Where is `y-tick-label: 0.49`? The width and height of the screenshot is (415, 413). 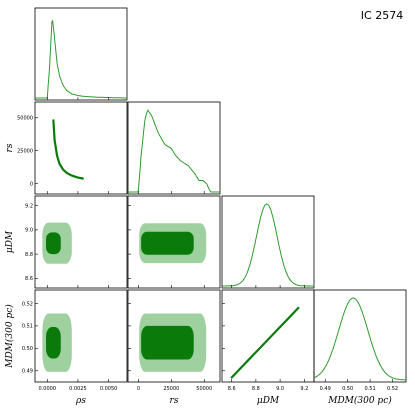
y-tick-label: 0.49 is located at coordinates (27, 372).